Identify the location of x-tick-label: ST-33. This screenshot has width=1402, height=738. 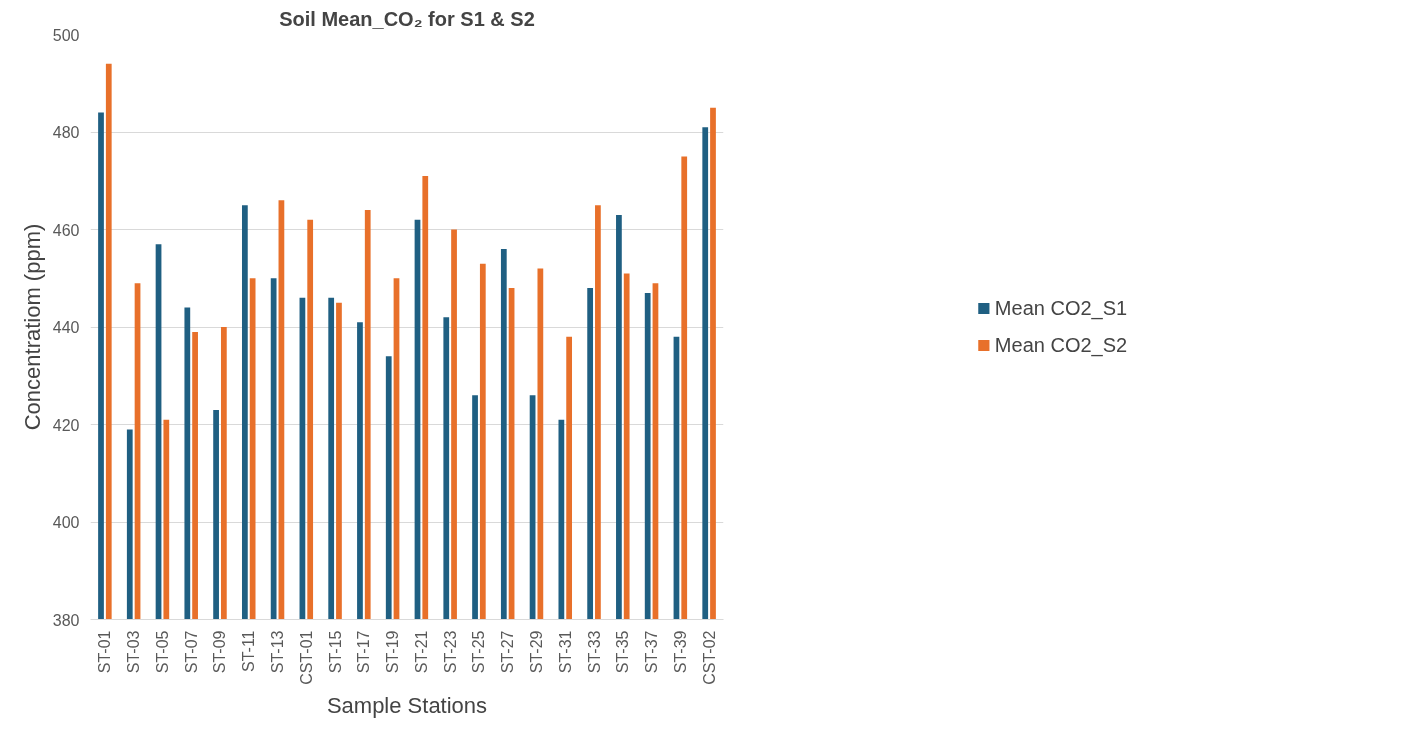
(594, 652).